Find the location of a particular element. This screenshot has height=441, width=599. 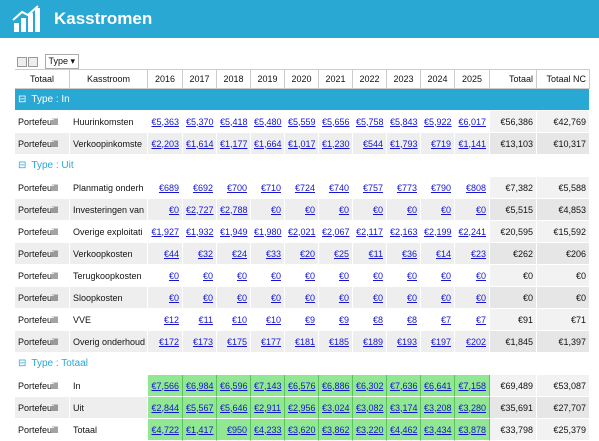

value-link: €7,566 is located at coordinates (165, 385).